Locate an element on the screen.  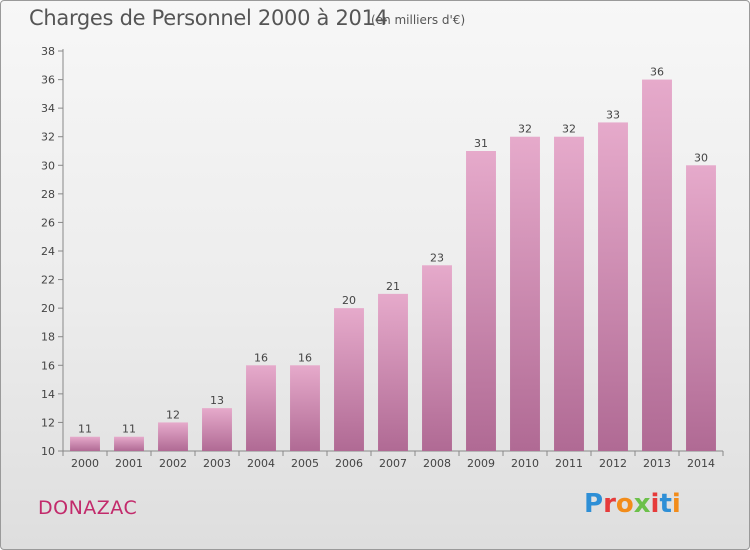
x-tick-label: 2014 is located at coordinates (701, 463).